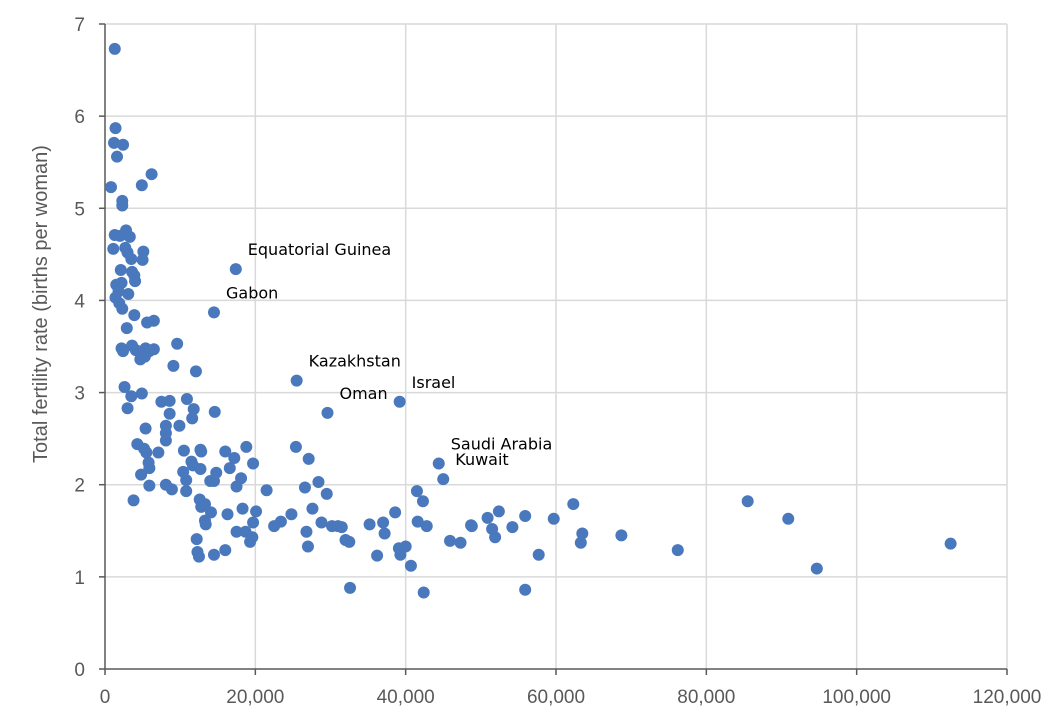 Image resolution: width=1049 pixels, height=712 pixels. What do you see at coordinates (79, 394) in the screenshot?
I see `y-tick-label: 3` at bounding box center [79, 394].